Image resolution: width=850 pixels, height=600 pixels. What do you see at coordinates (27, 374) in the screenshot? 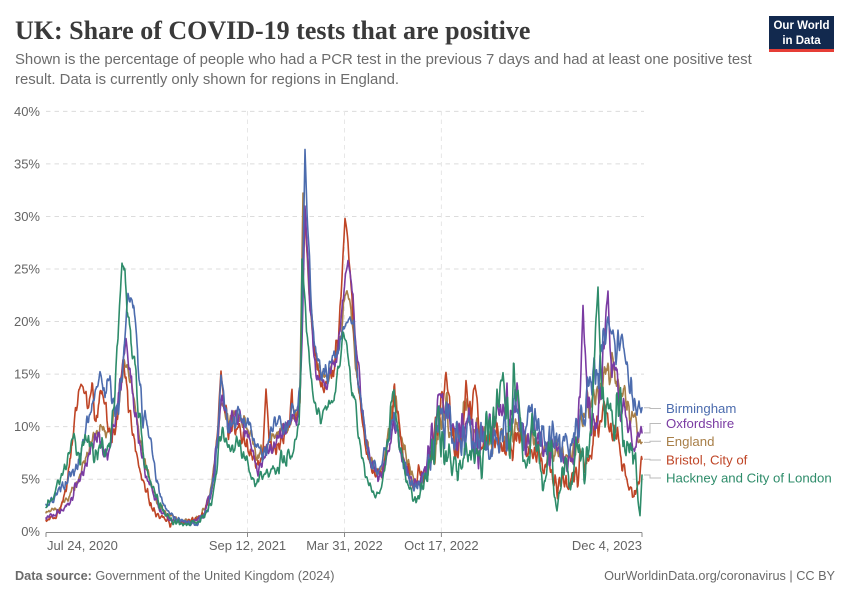
I see `svg-text: 15%` at bounding box center [27, 374].